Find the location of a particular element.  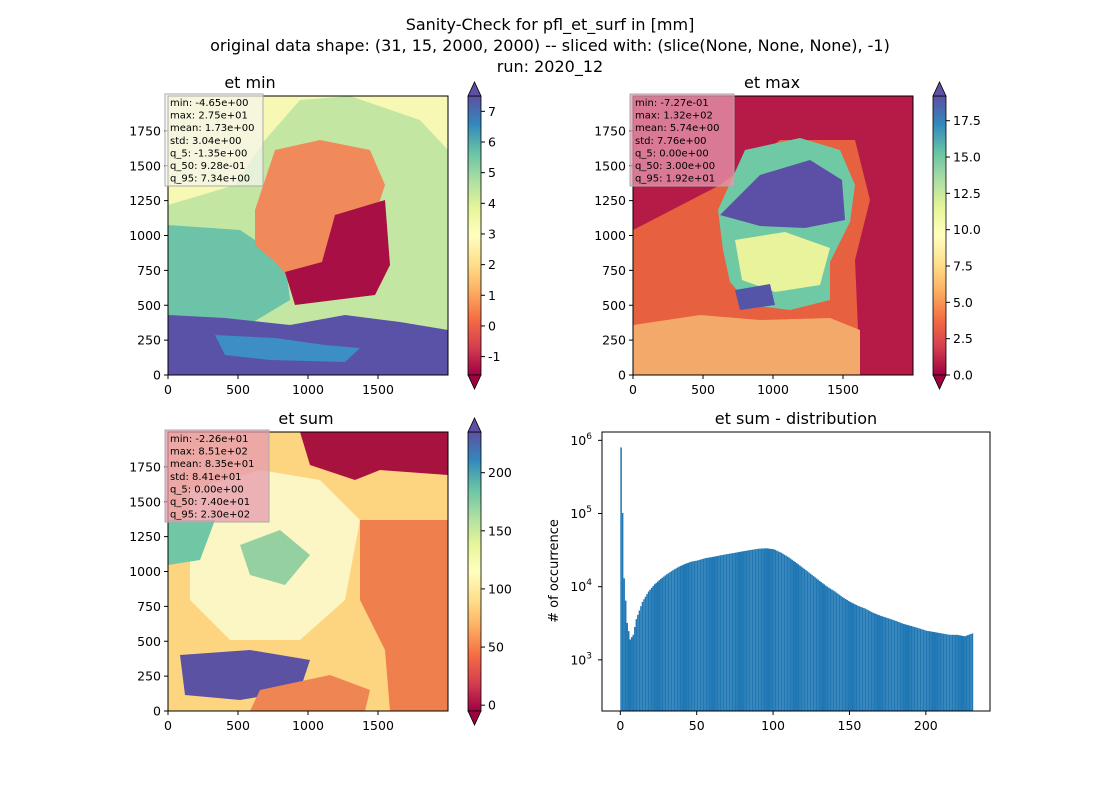

y-tick-label: 500 is located at coordinates (149, 641).